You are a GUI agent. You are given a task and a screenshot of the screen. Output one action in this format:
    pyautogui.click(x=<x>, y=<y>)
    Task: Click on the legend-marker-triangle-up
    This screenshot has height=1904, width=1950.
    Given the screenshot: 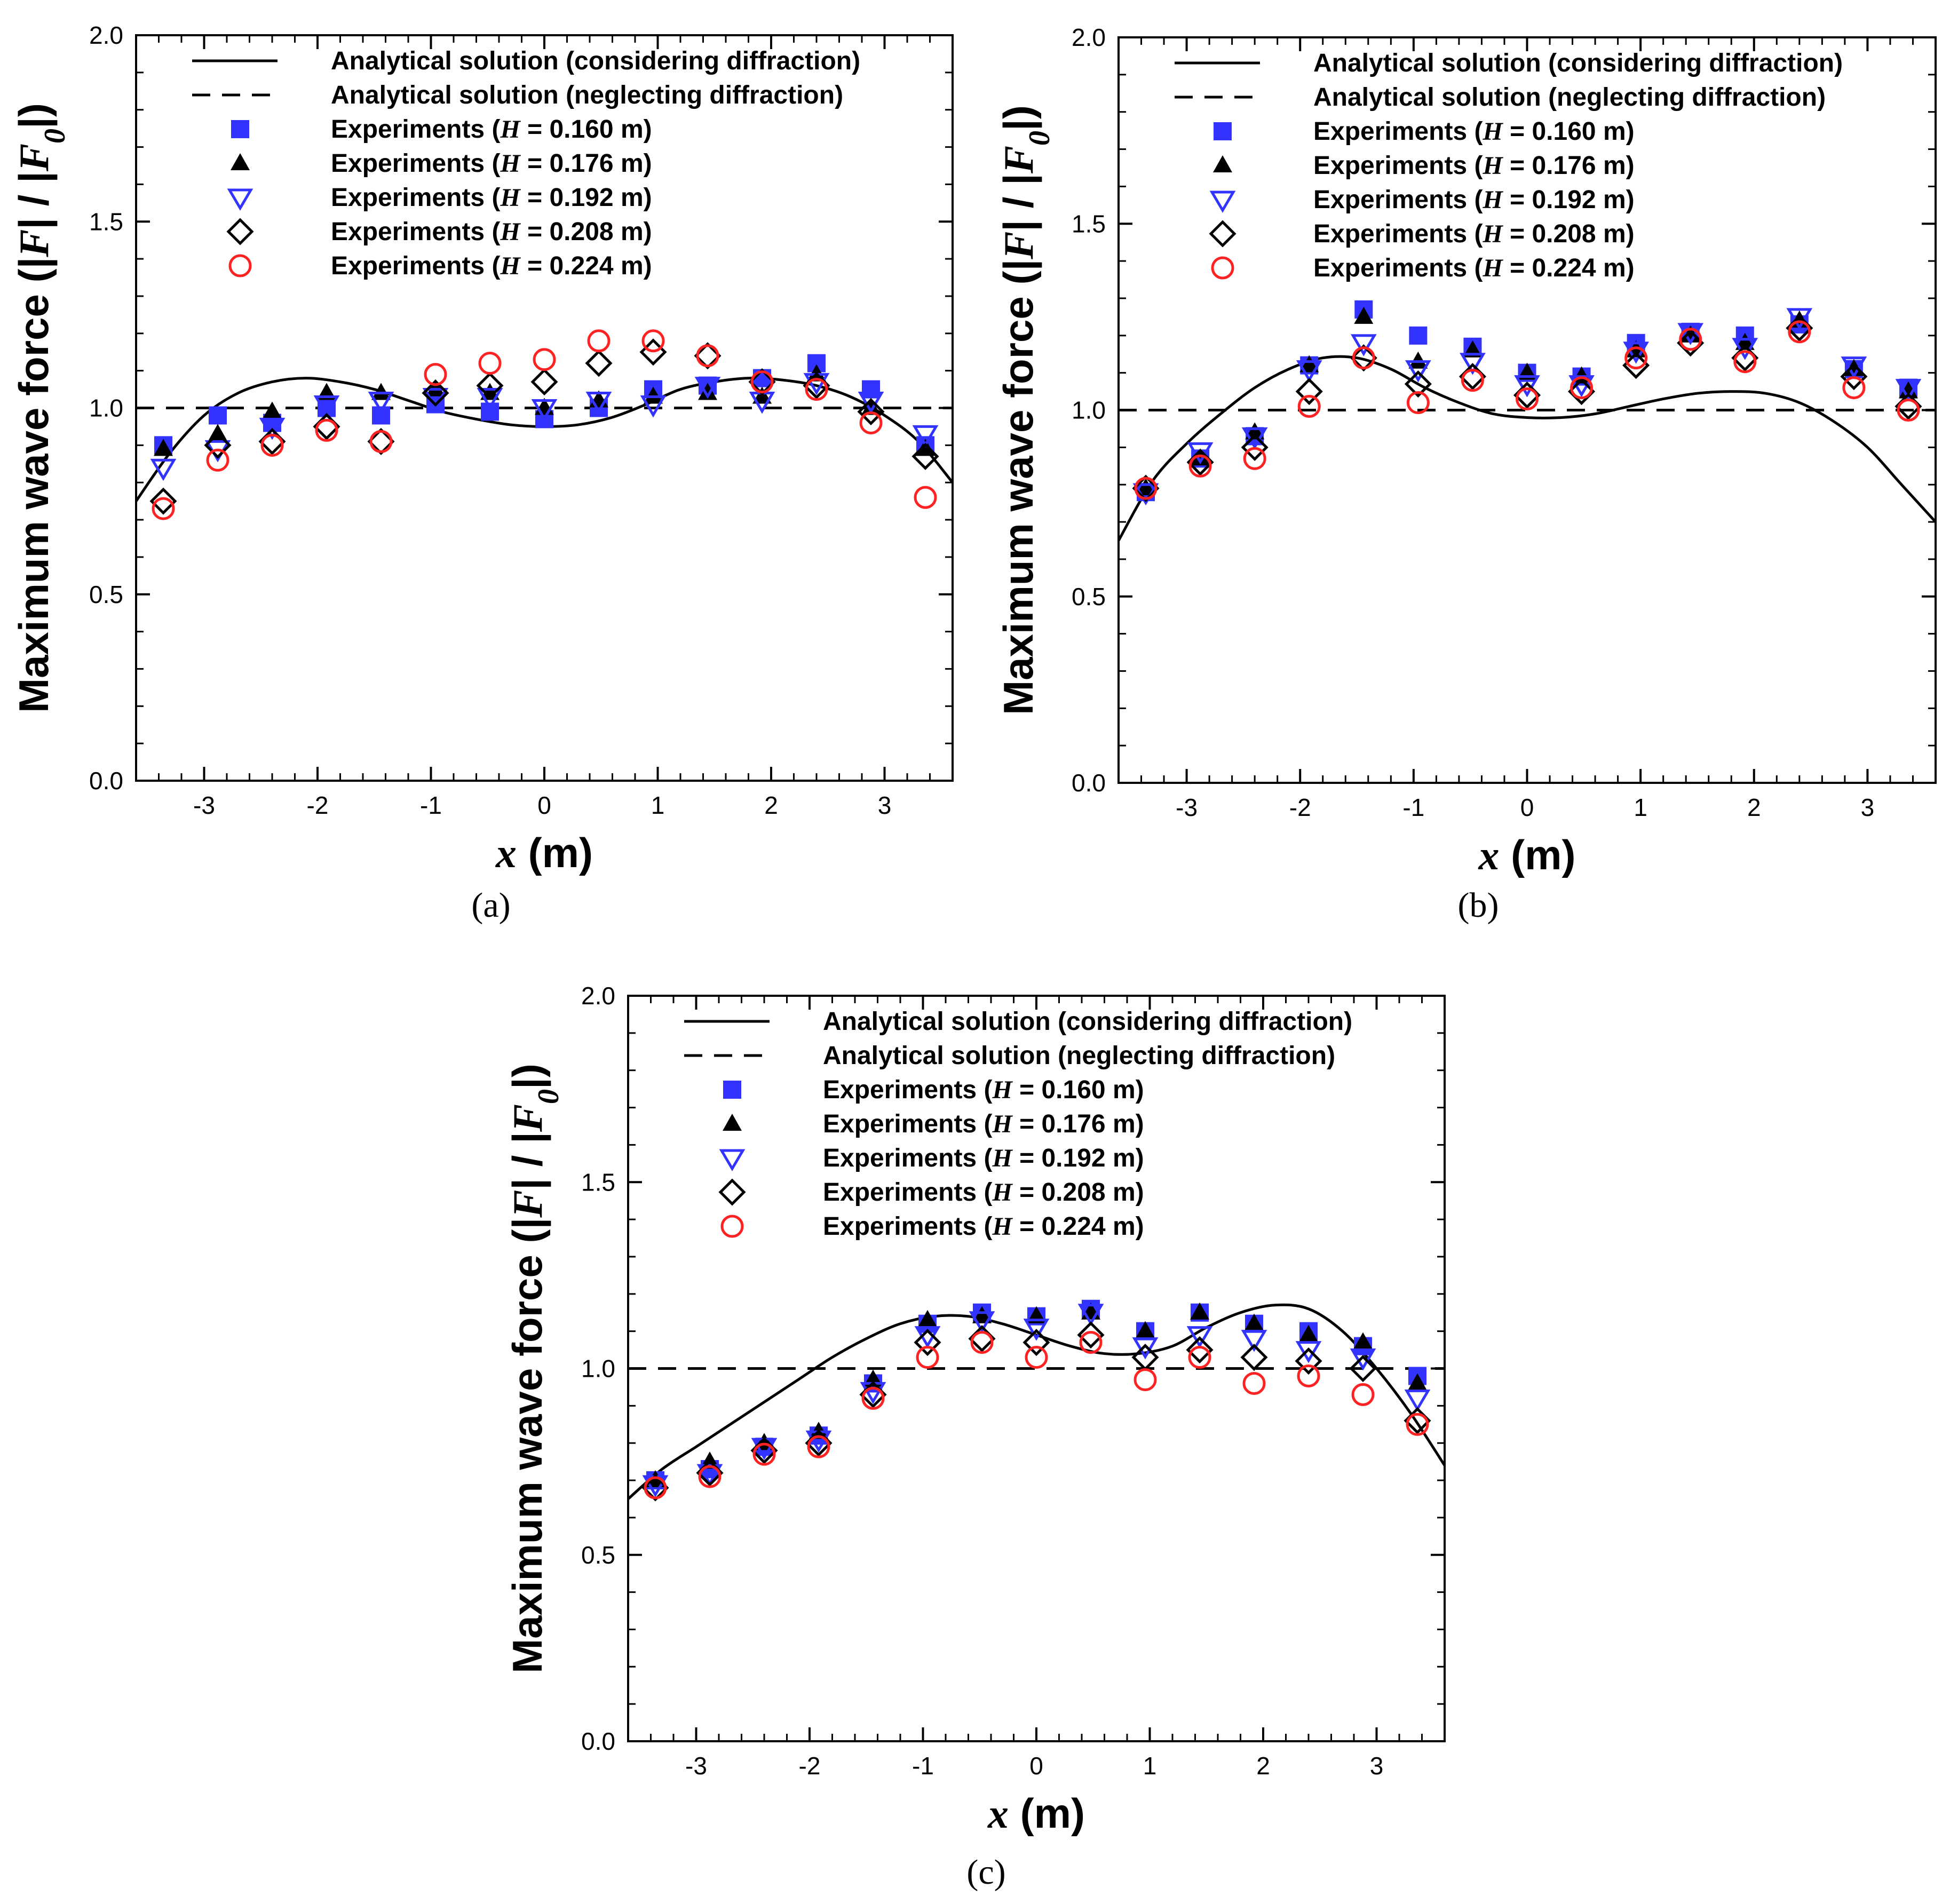 What is the action you would take?
    pyautogui.click(x=241, y=161)
    